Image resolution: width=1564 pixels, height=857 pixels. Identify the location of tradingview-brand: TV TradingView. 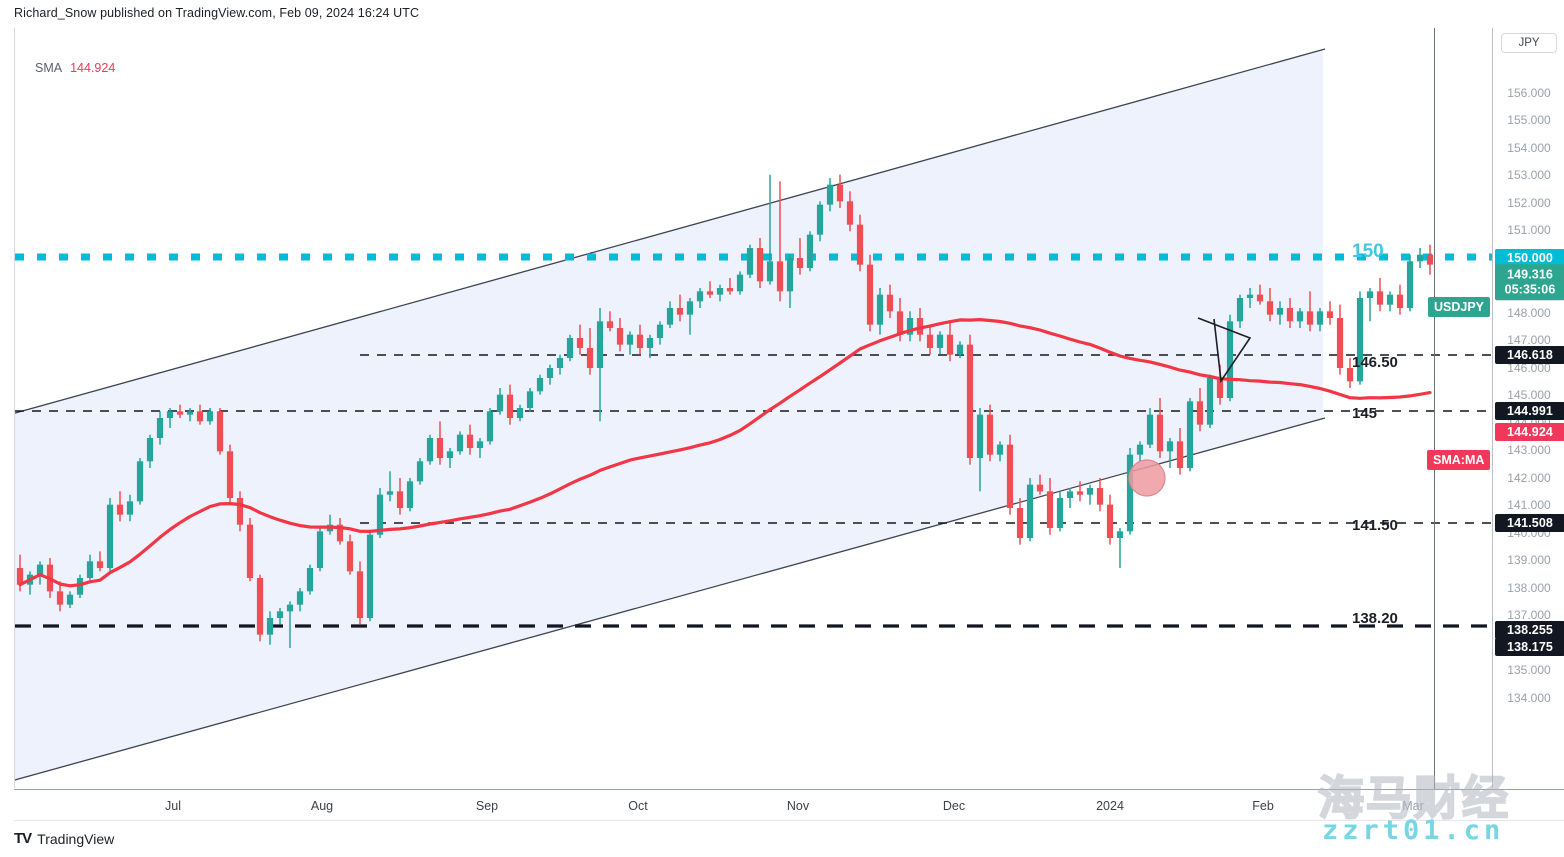
(64, 838).